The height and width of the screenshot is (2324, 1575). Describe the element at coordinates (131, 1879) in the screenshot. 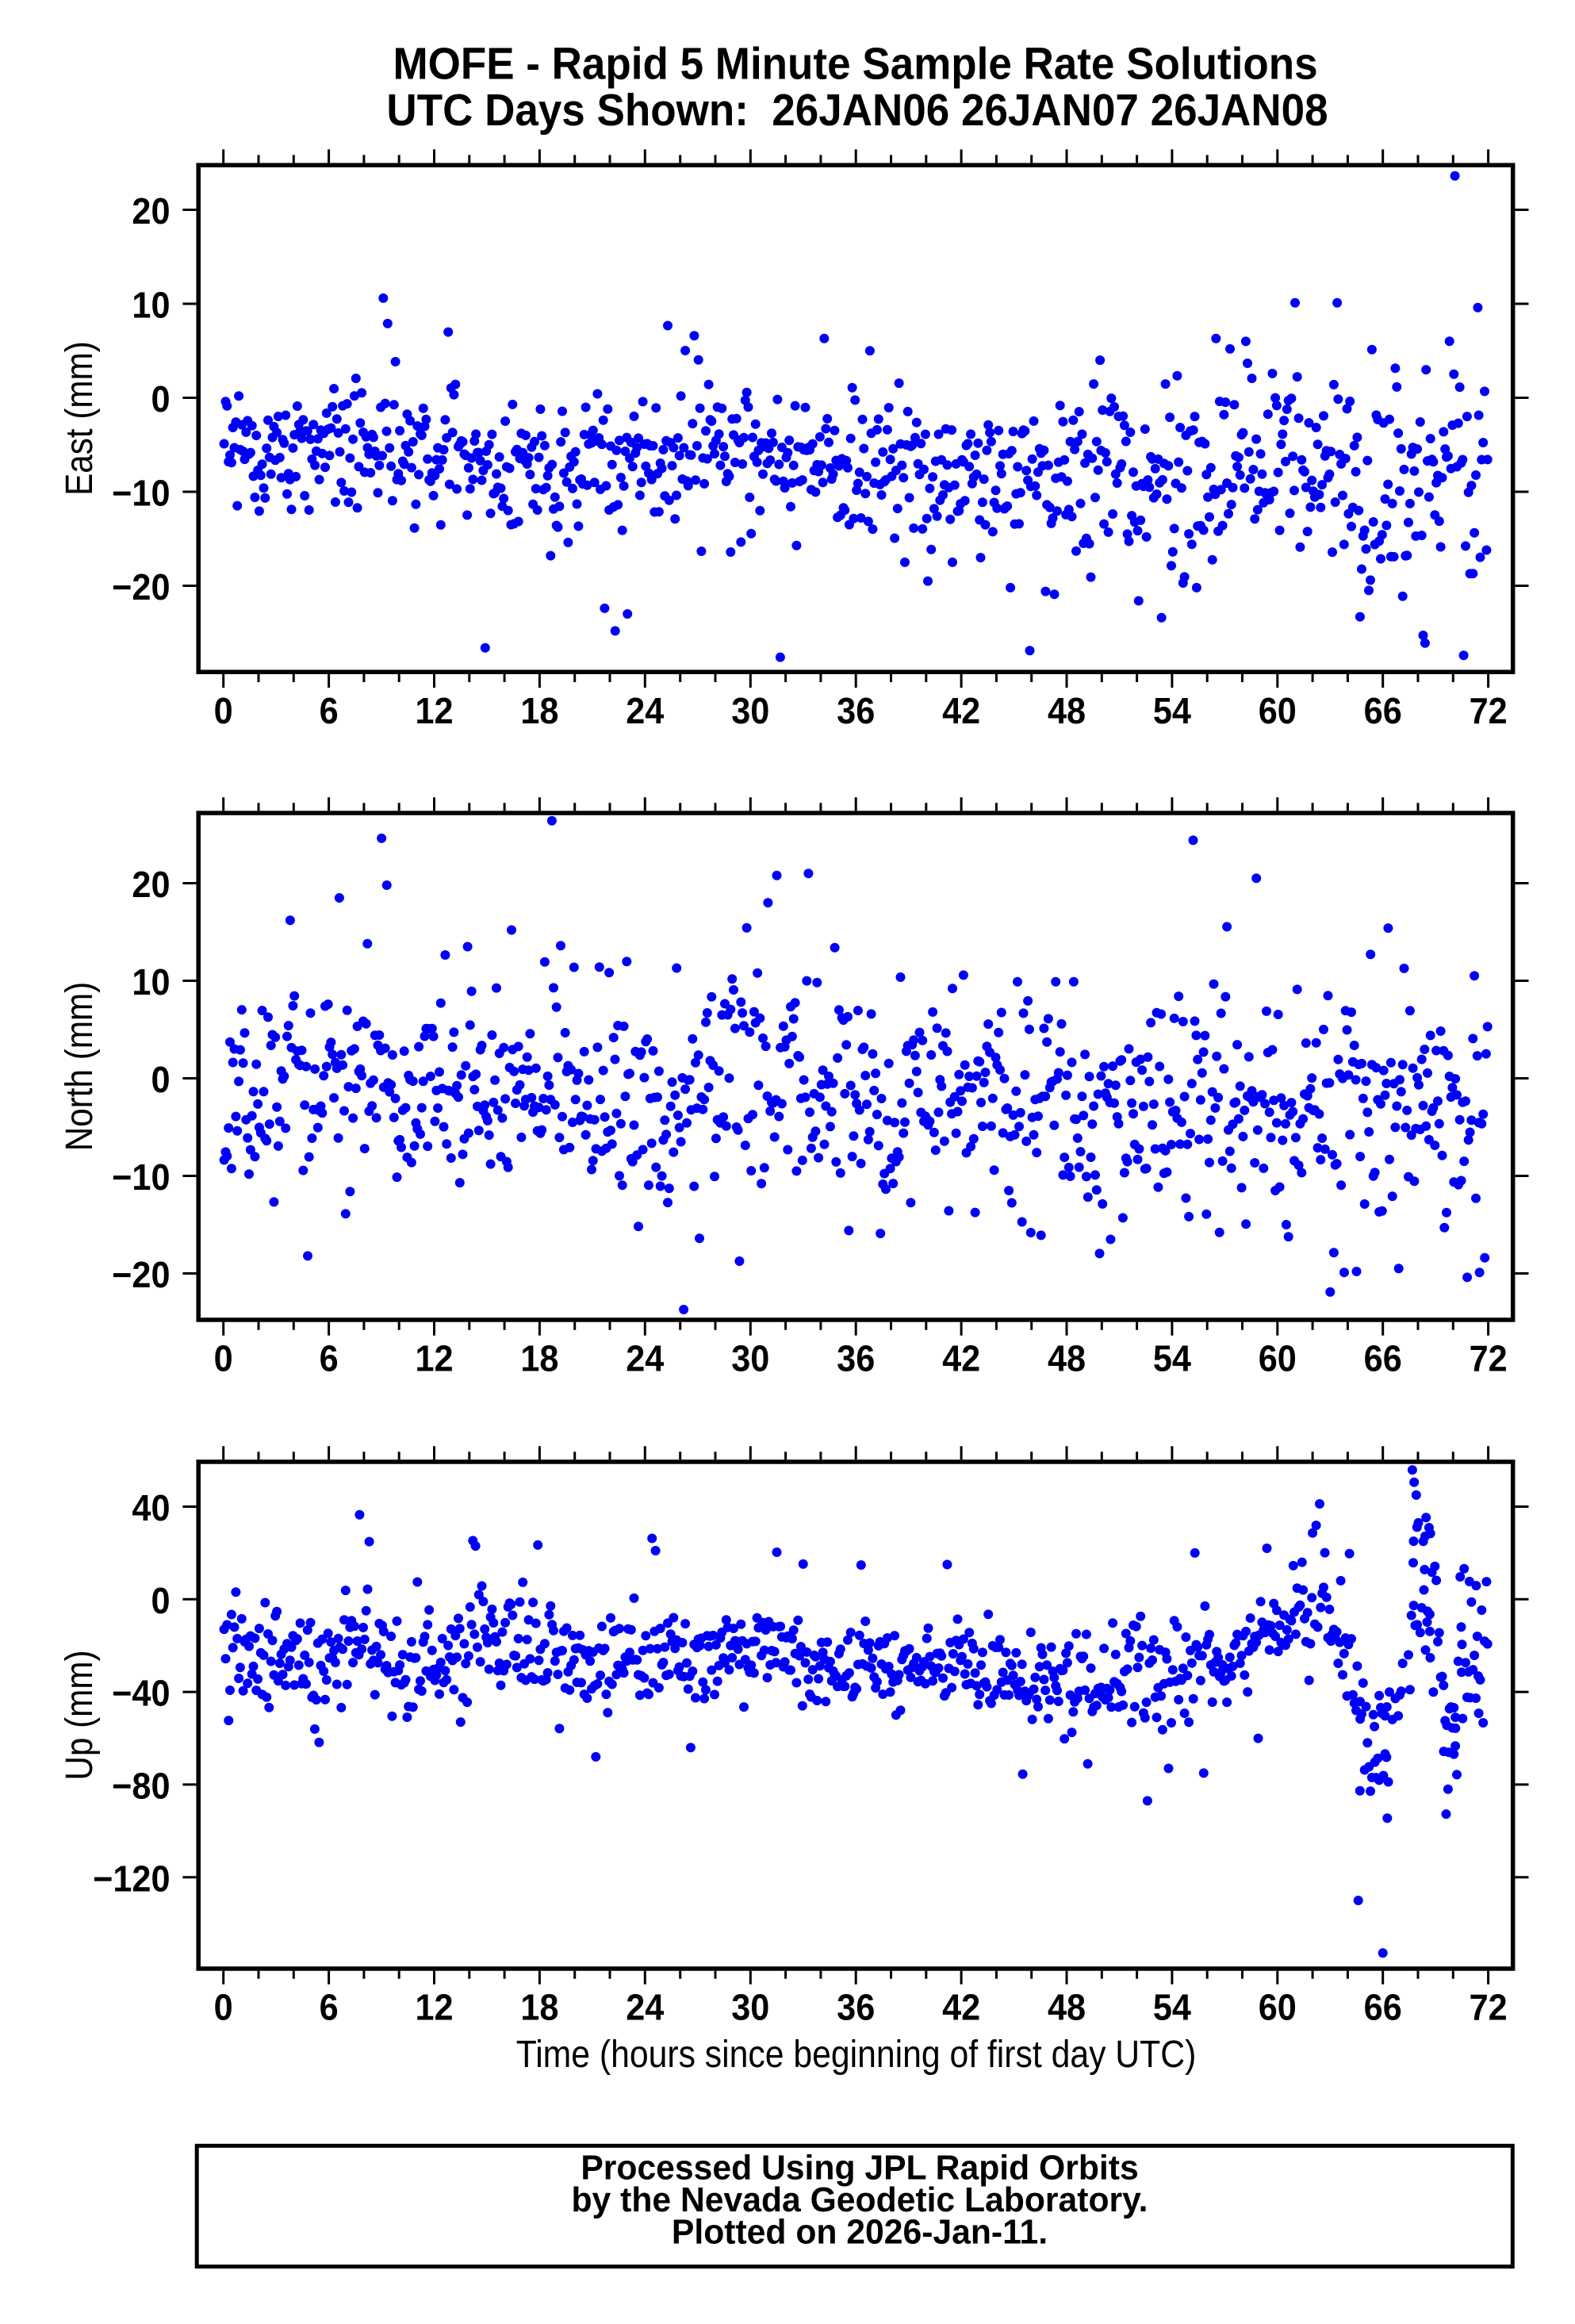

I see `svg-text: −120` at that location.